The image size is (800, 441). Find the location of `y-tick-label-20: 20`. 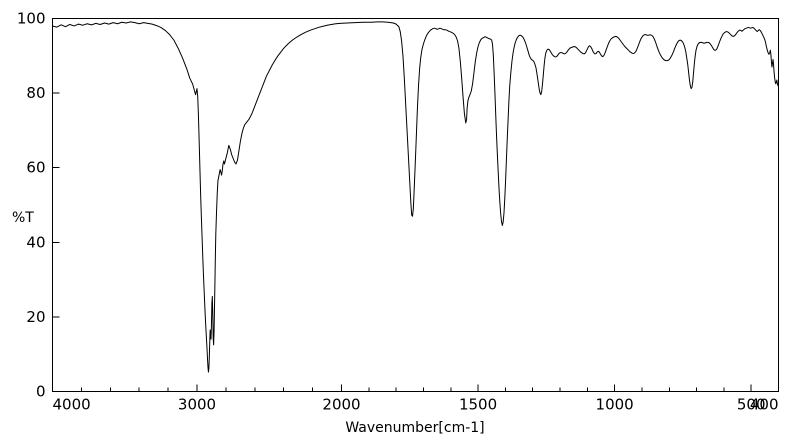

y-tick-label-20: 20 is located at coordinates (35, 317).